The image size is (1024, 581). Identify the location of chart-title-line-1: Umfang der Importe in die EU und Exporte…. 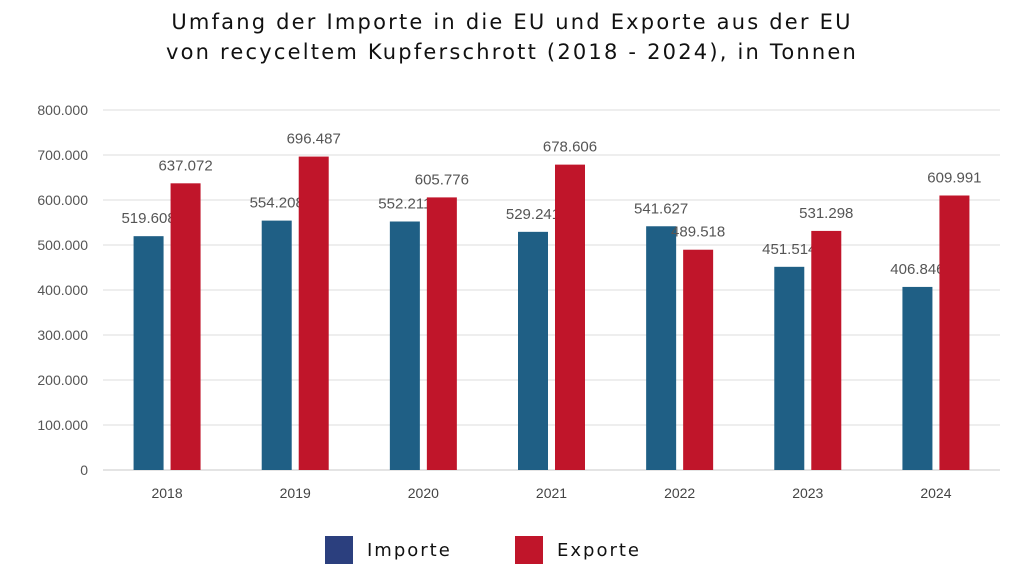
(512, 22).